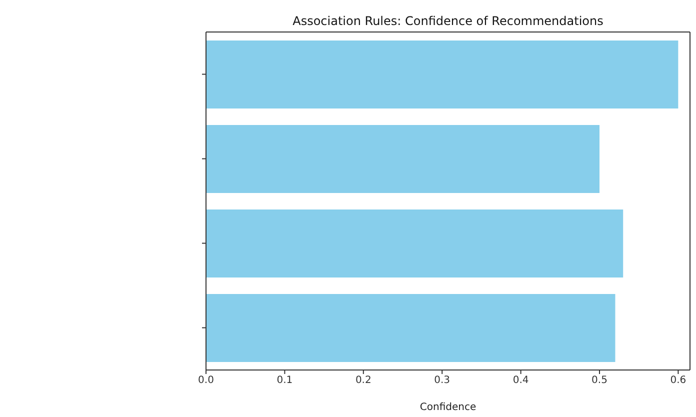 The width and height of the screenshot is (696, 417). What do you see at coordinates (363, 380) in the screenshot?
I see `x-tick-label: 0.2` at bounding box center [363, 380].